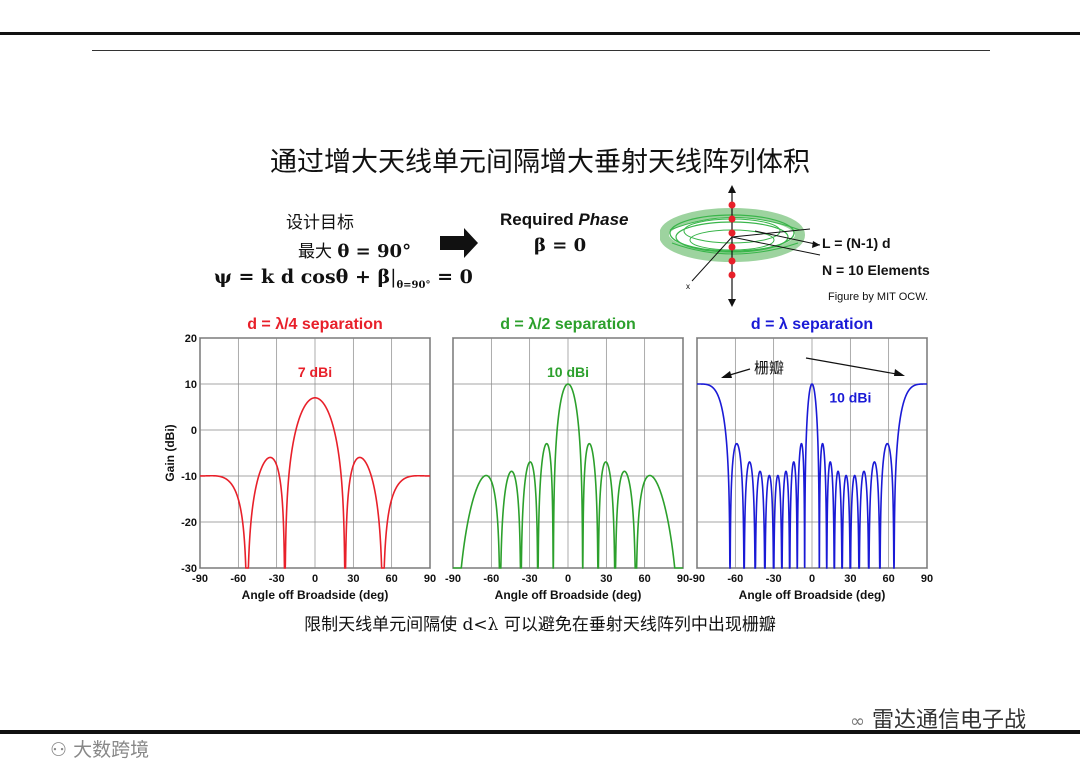  I want to click on array-length-label: L = (N-1) d, so click(856, 243).